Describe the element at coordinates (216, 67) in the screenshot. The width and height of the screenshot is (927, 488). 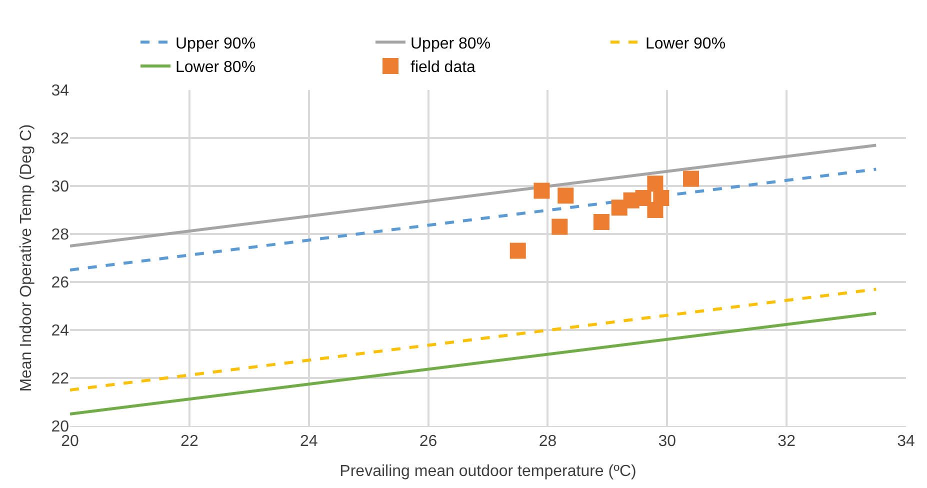
I see `legend-label: Lower 80%` at that location.